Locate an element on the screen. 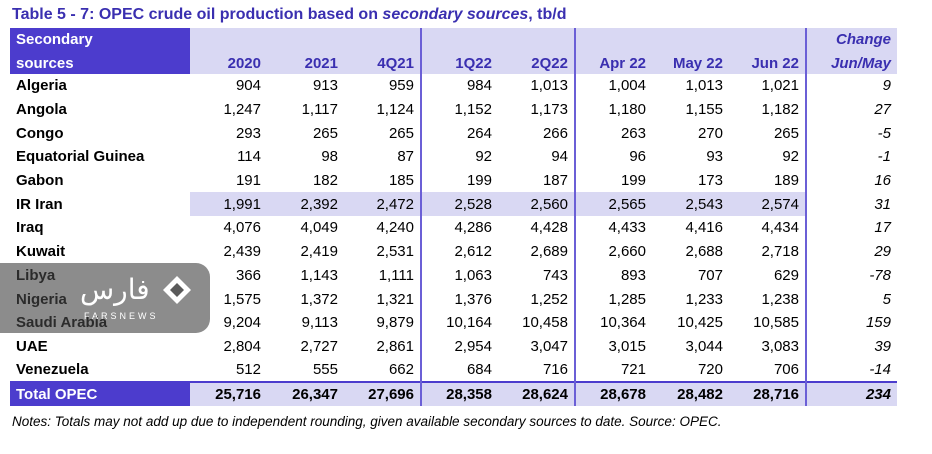 The width and height of the screenshot is (932, 454). cell-value: 366 is located at coordinates (248, 275).